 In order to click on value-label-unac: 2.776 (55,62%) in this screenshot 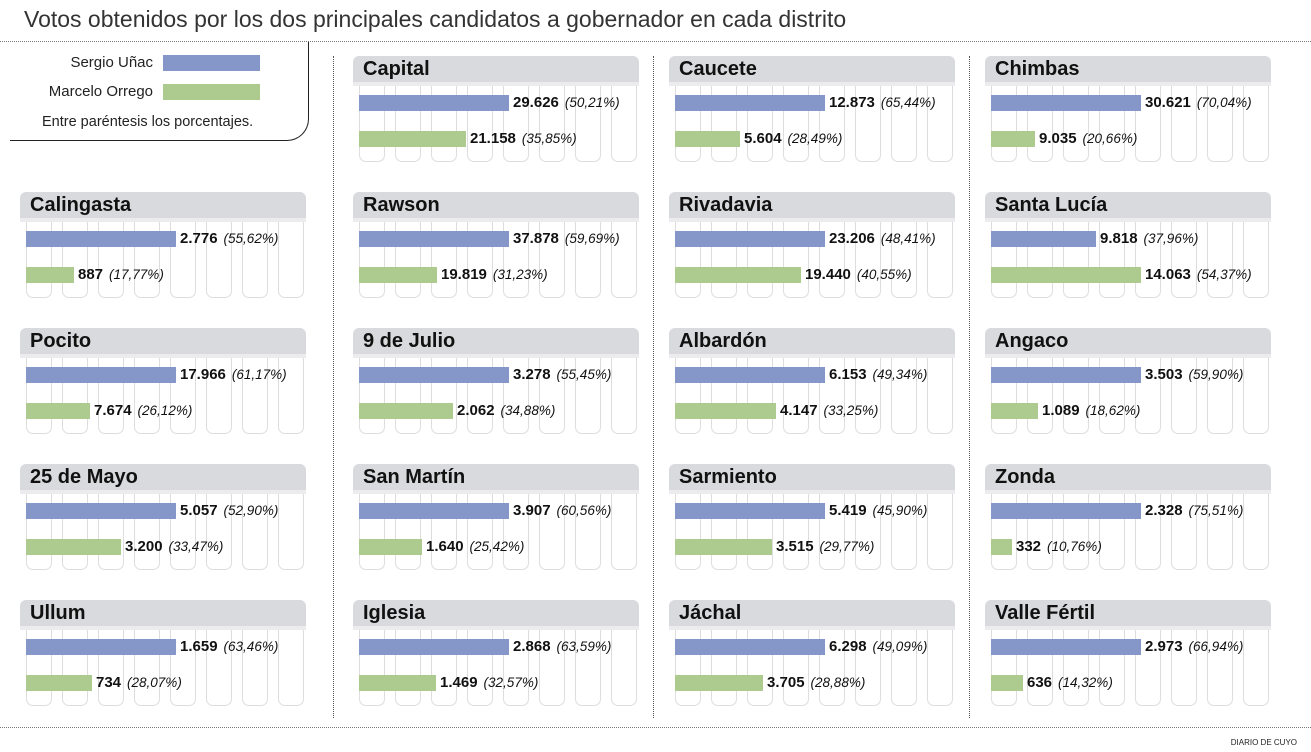, I will do `click(229, 239)`.